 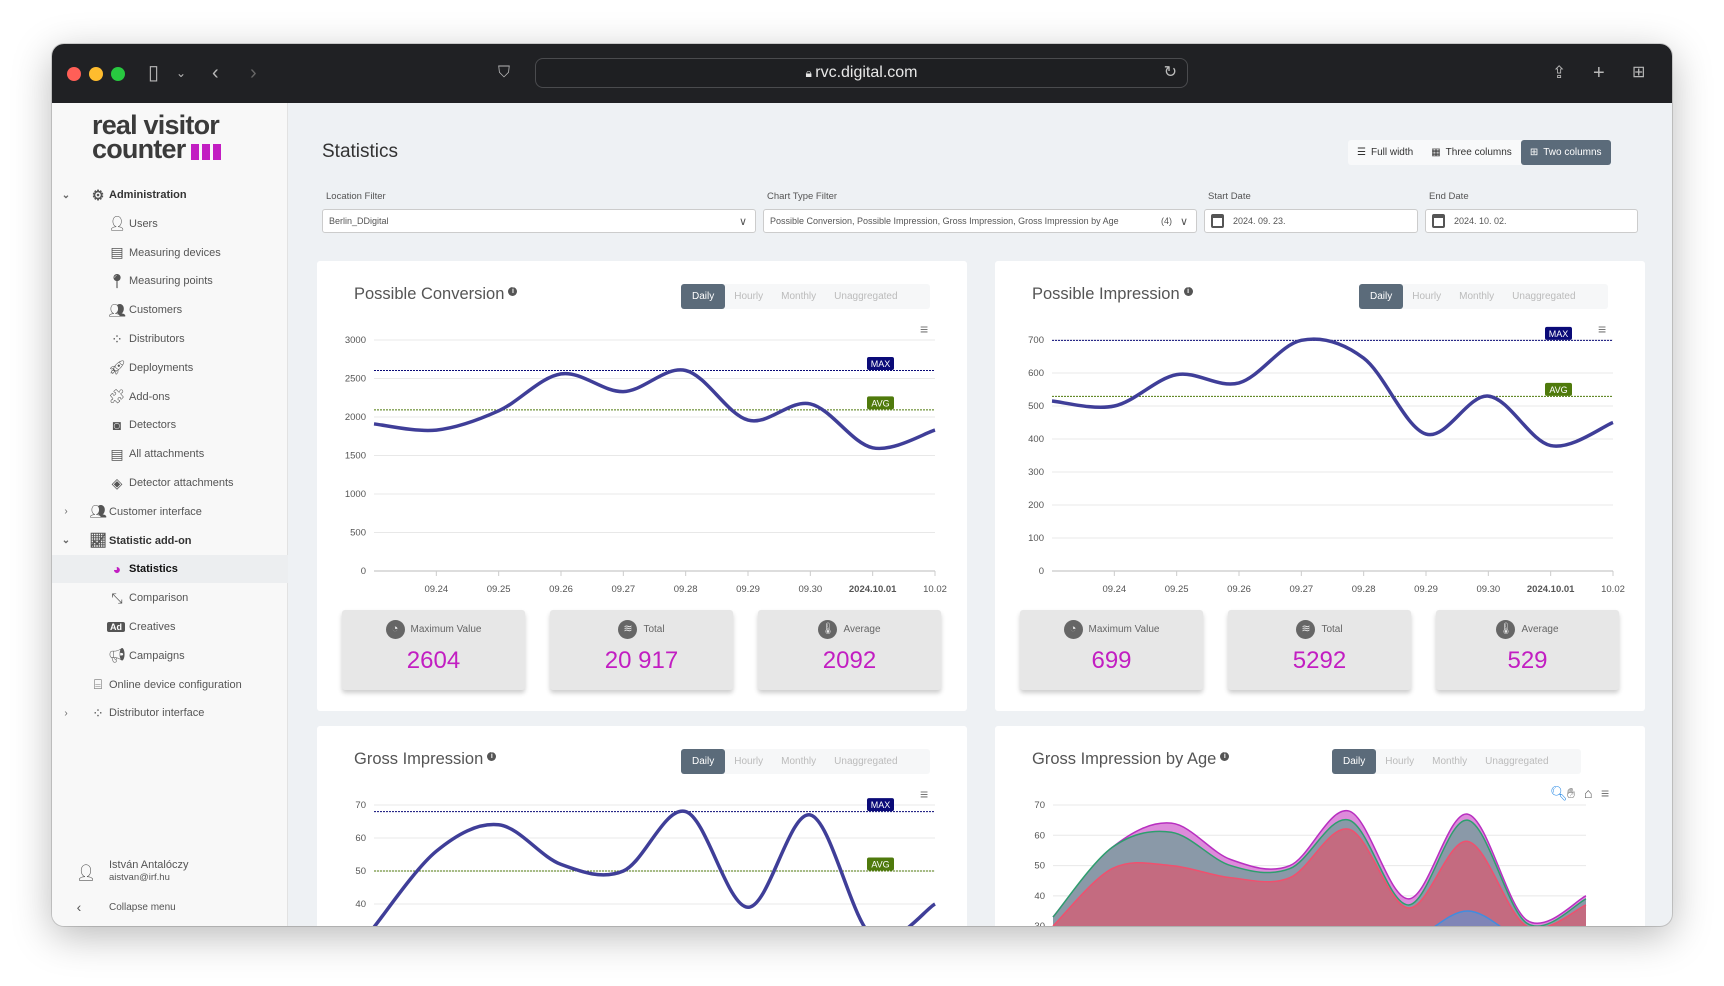 I want to click on sidebar-item-customers: 👥︎ Customers, so click(x=170, y=310).